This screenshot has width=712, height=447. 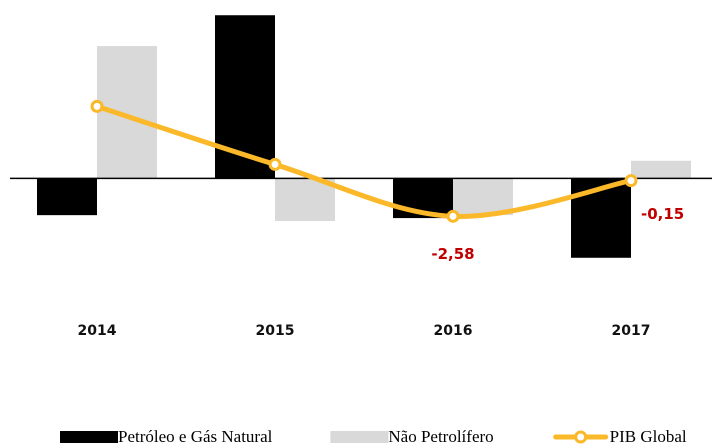 I want to click on x-tick-label: 2016, so click(x=453, y=331).